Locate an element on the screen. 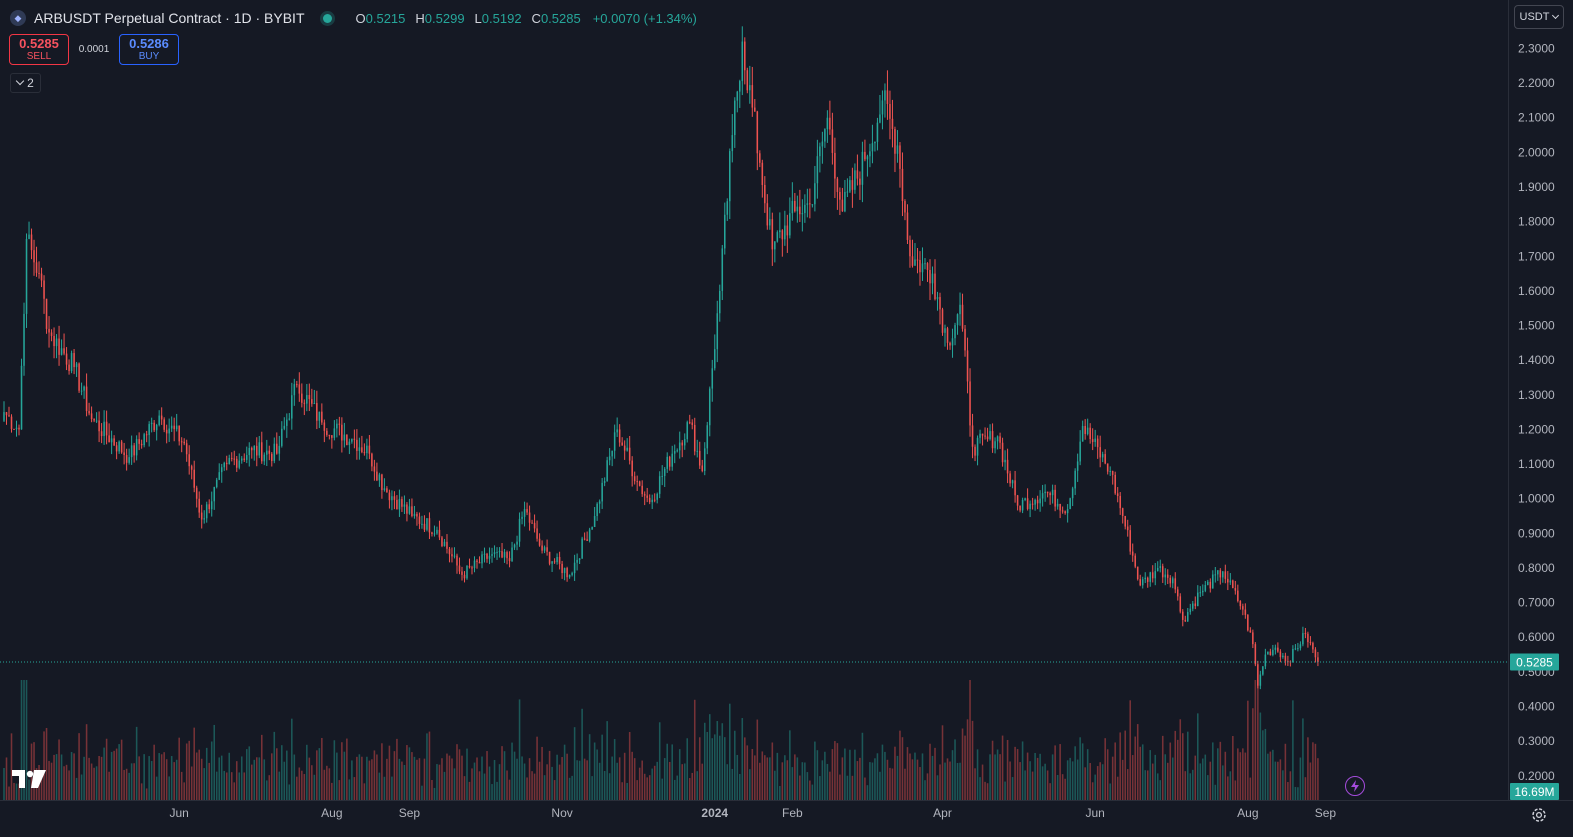 This screenshot has height=837, width=1573. currency-select: USDT is located at coordinates (1539, 17).